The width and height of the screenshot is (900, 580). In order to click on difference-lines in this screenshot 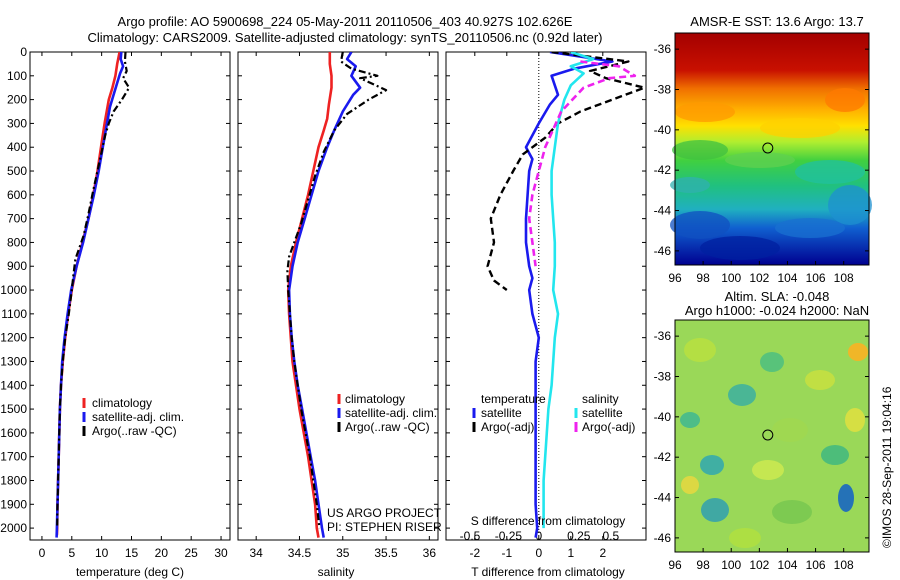, I will do `click(566, 295)`.